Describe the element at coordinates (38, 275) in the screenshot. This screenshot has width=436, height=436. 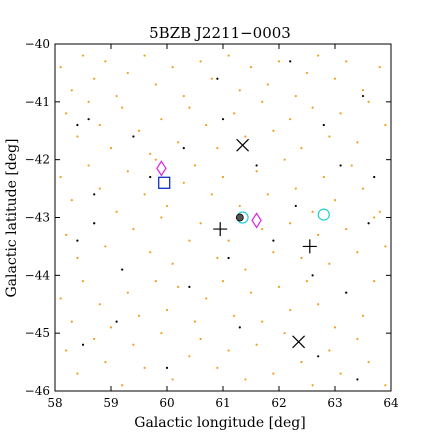
I see `y-tick-label: −44` at that location.